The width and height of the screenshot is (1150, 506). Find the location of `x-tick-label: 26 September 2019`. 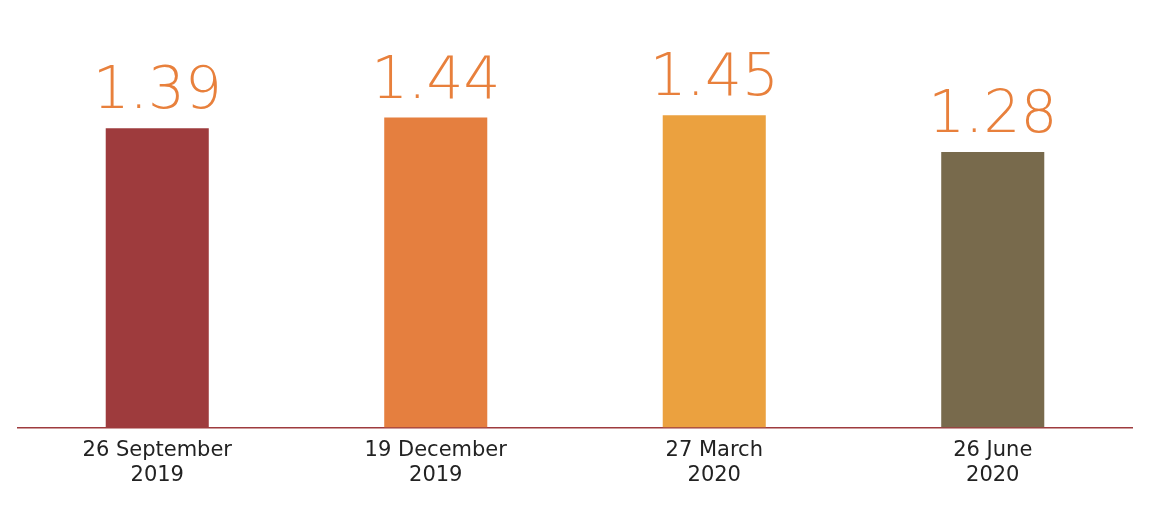

x-tick-label: 26 September 2019 is located at coordinates (157, 461).